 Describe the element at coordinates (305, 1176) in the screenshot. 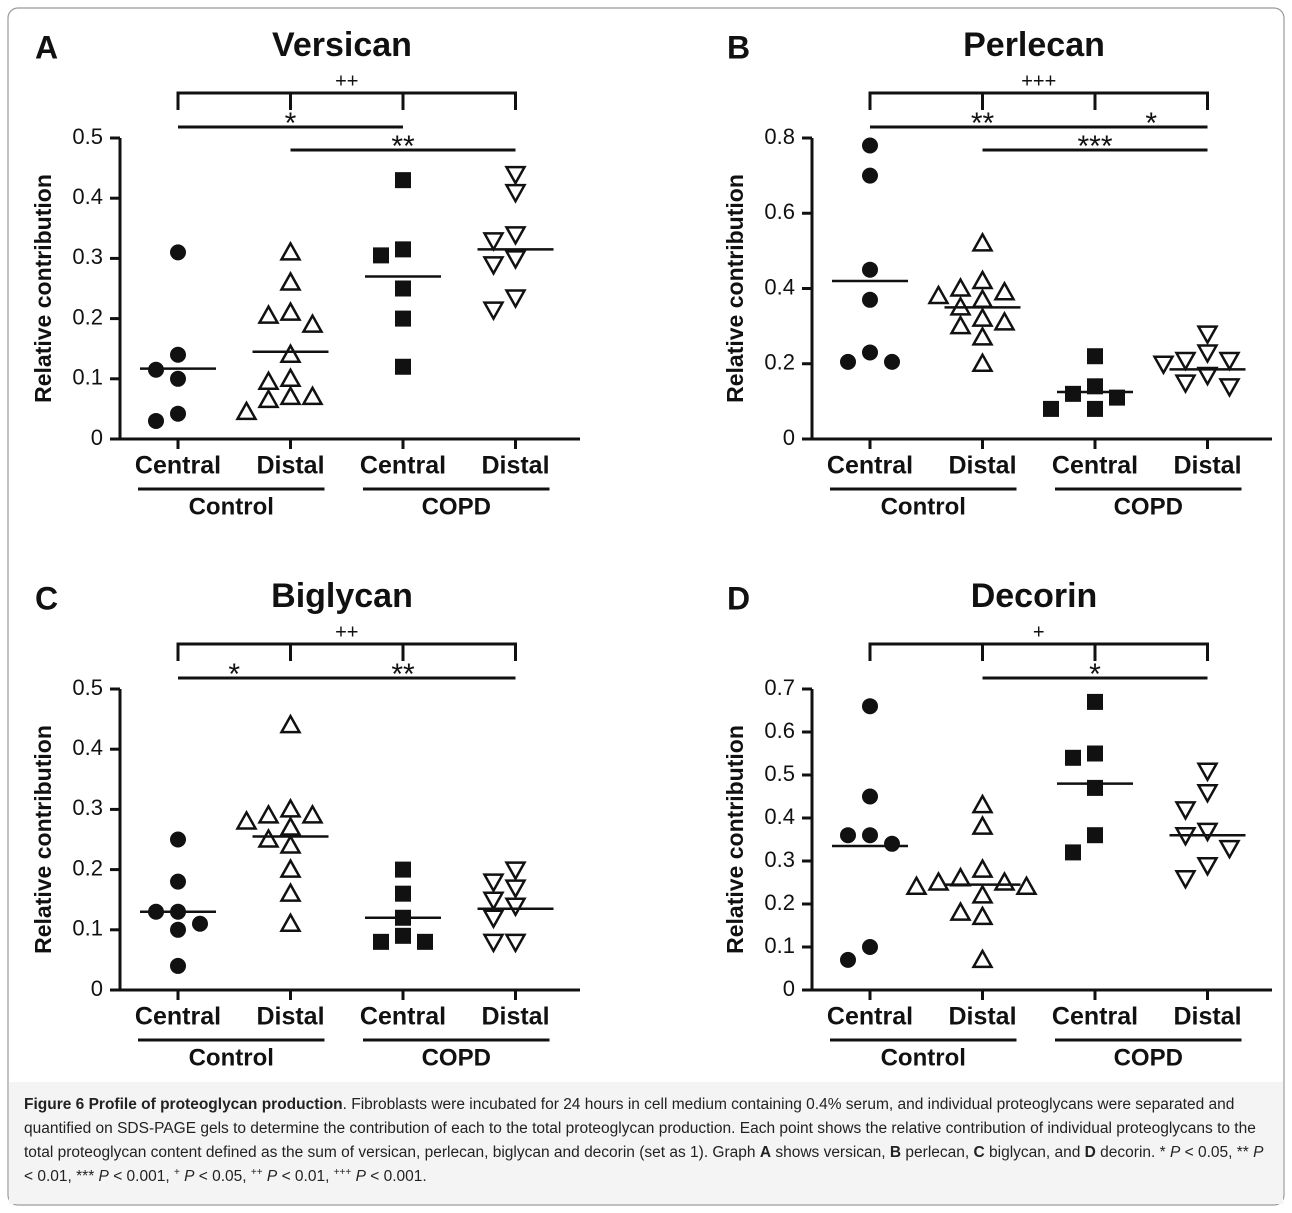

I see `caption-text: < 0.01,` at that location.